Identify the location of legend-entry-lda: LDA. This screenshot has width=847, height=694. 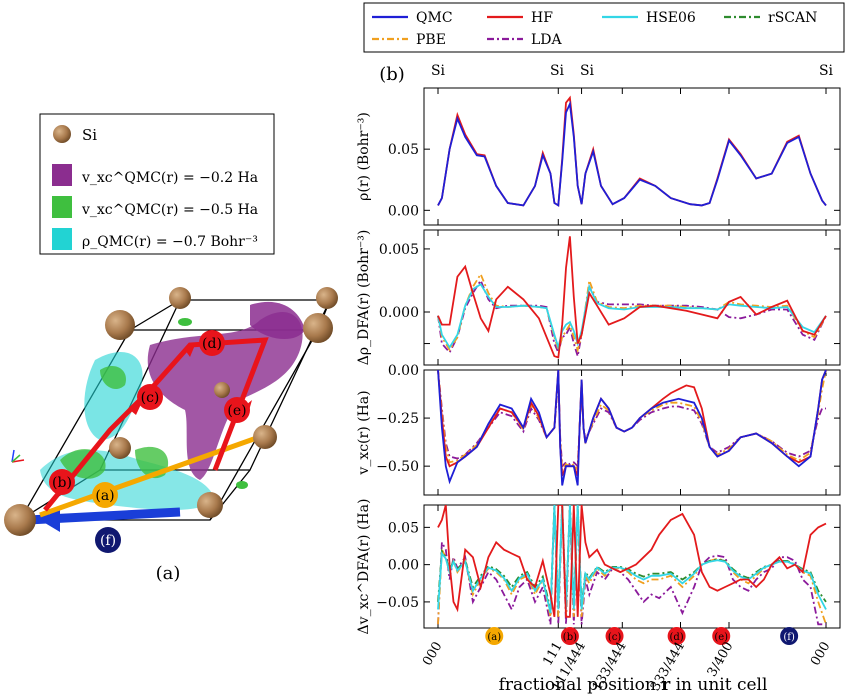
(525, 40).